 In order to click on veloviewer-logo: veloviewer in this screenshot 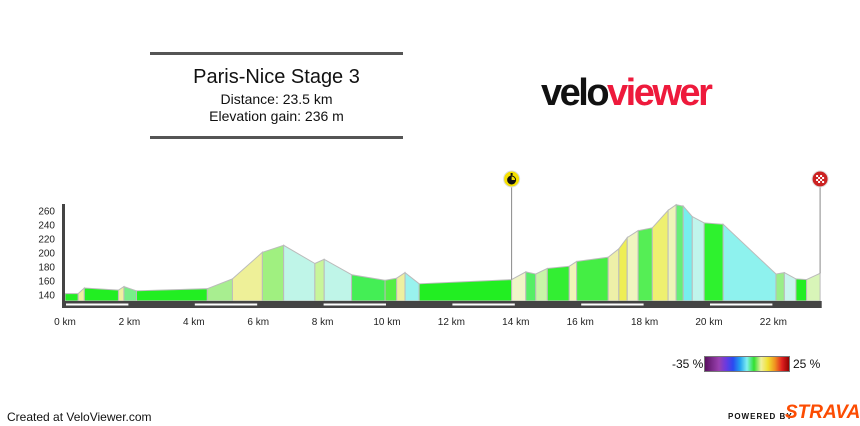, I will do `click(627, 93)`.